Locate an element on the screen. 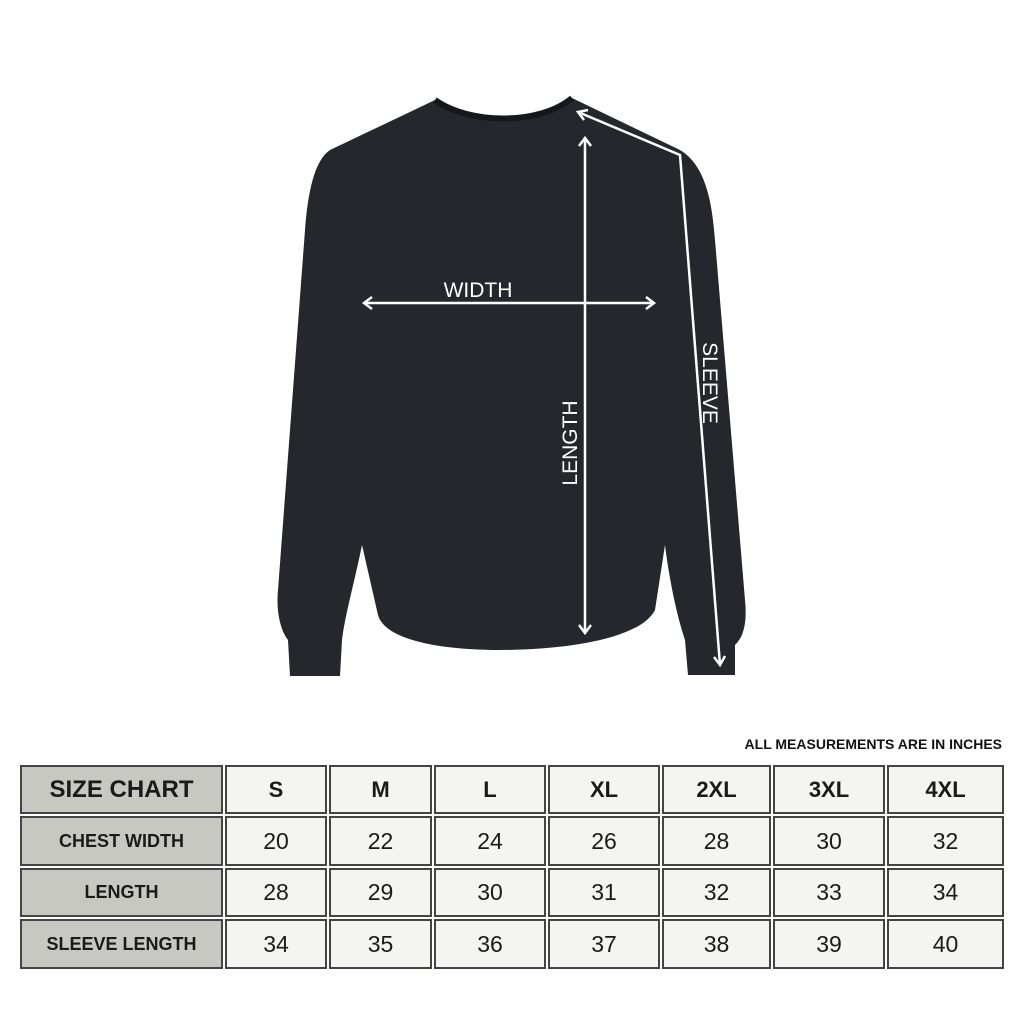  row-label: SLEEVE LENGTH is located at coordinates (121, 944).